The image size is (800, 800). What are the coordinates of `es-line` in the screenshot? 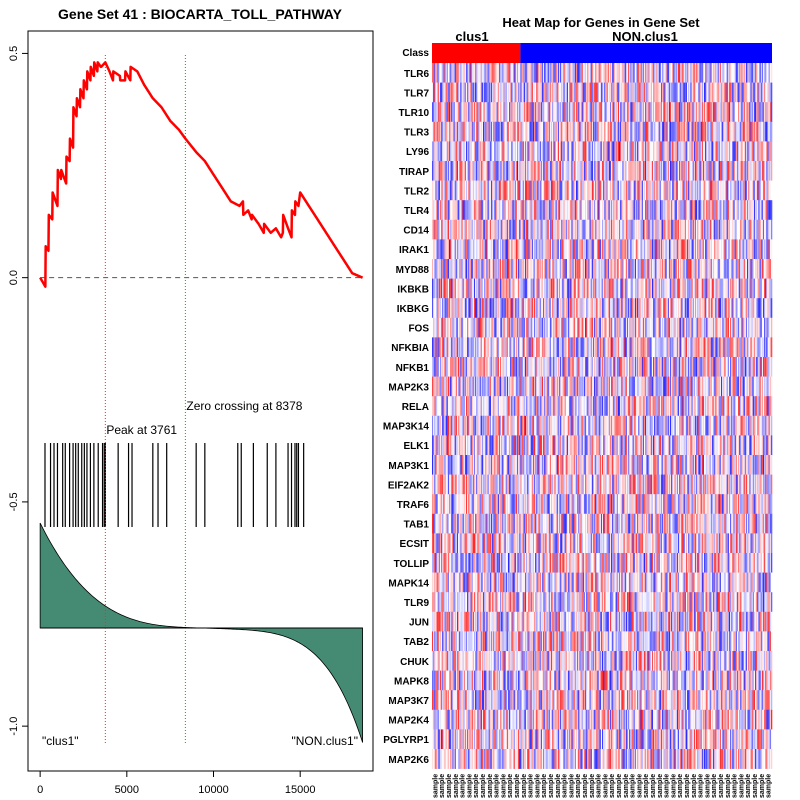 It's located at (201, 174).